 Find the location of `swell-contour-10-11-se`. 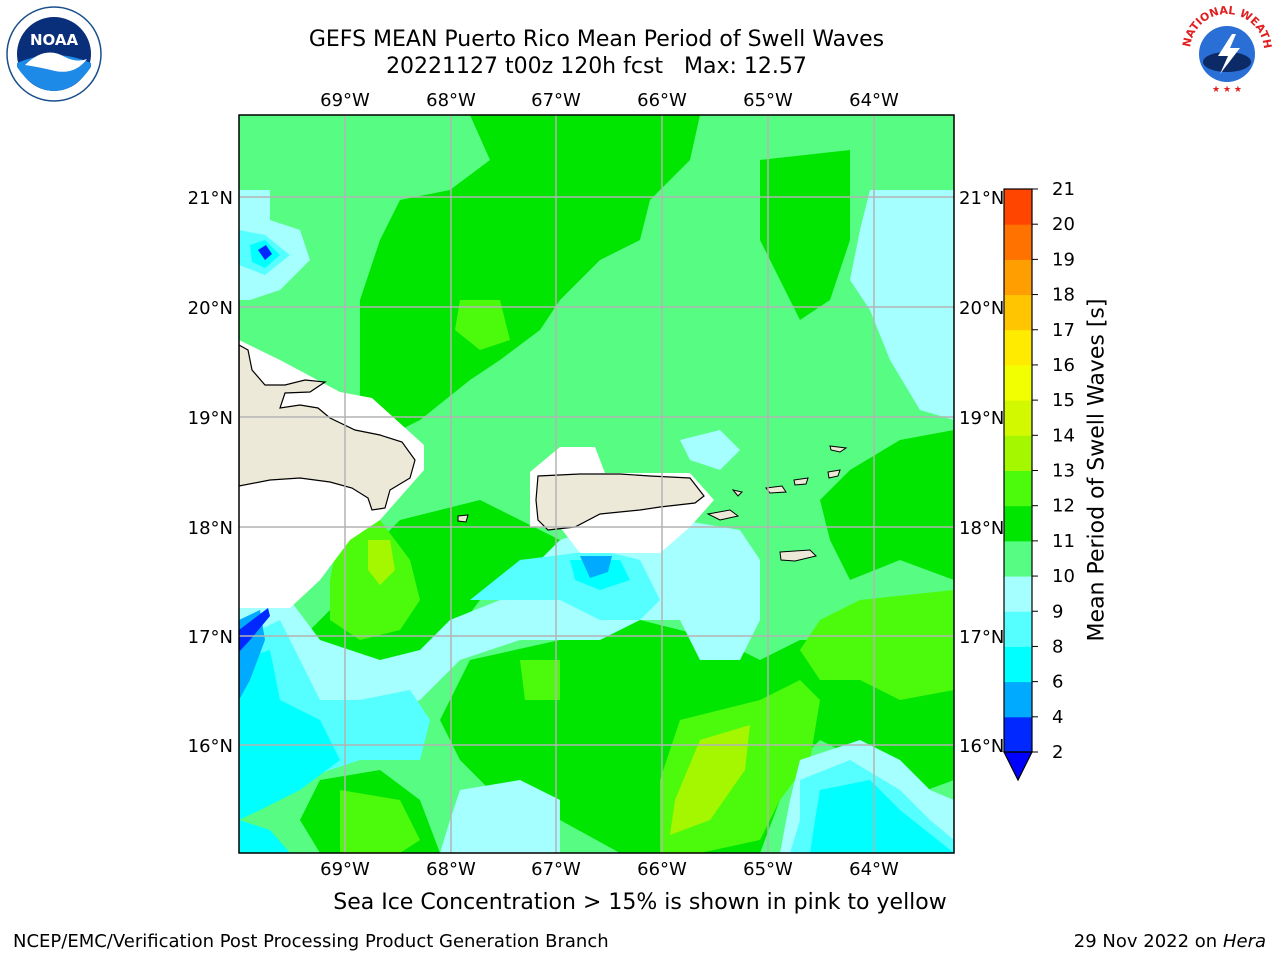

swell-contour-10-11-se is located at coordinates (887, 505).